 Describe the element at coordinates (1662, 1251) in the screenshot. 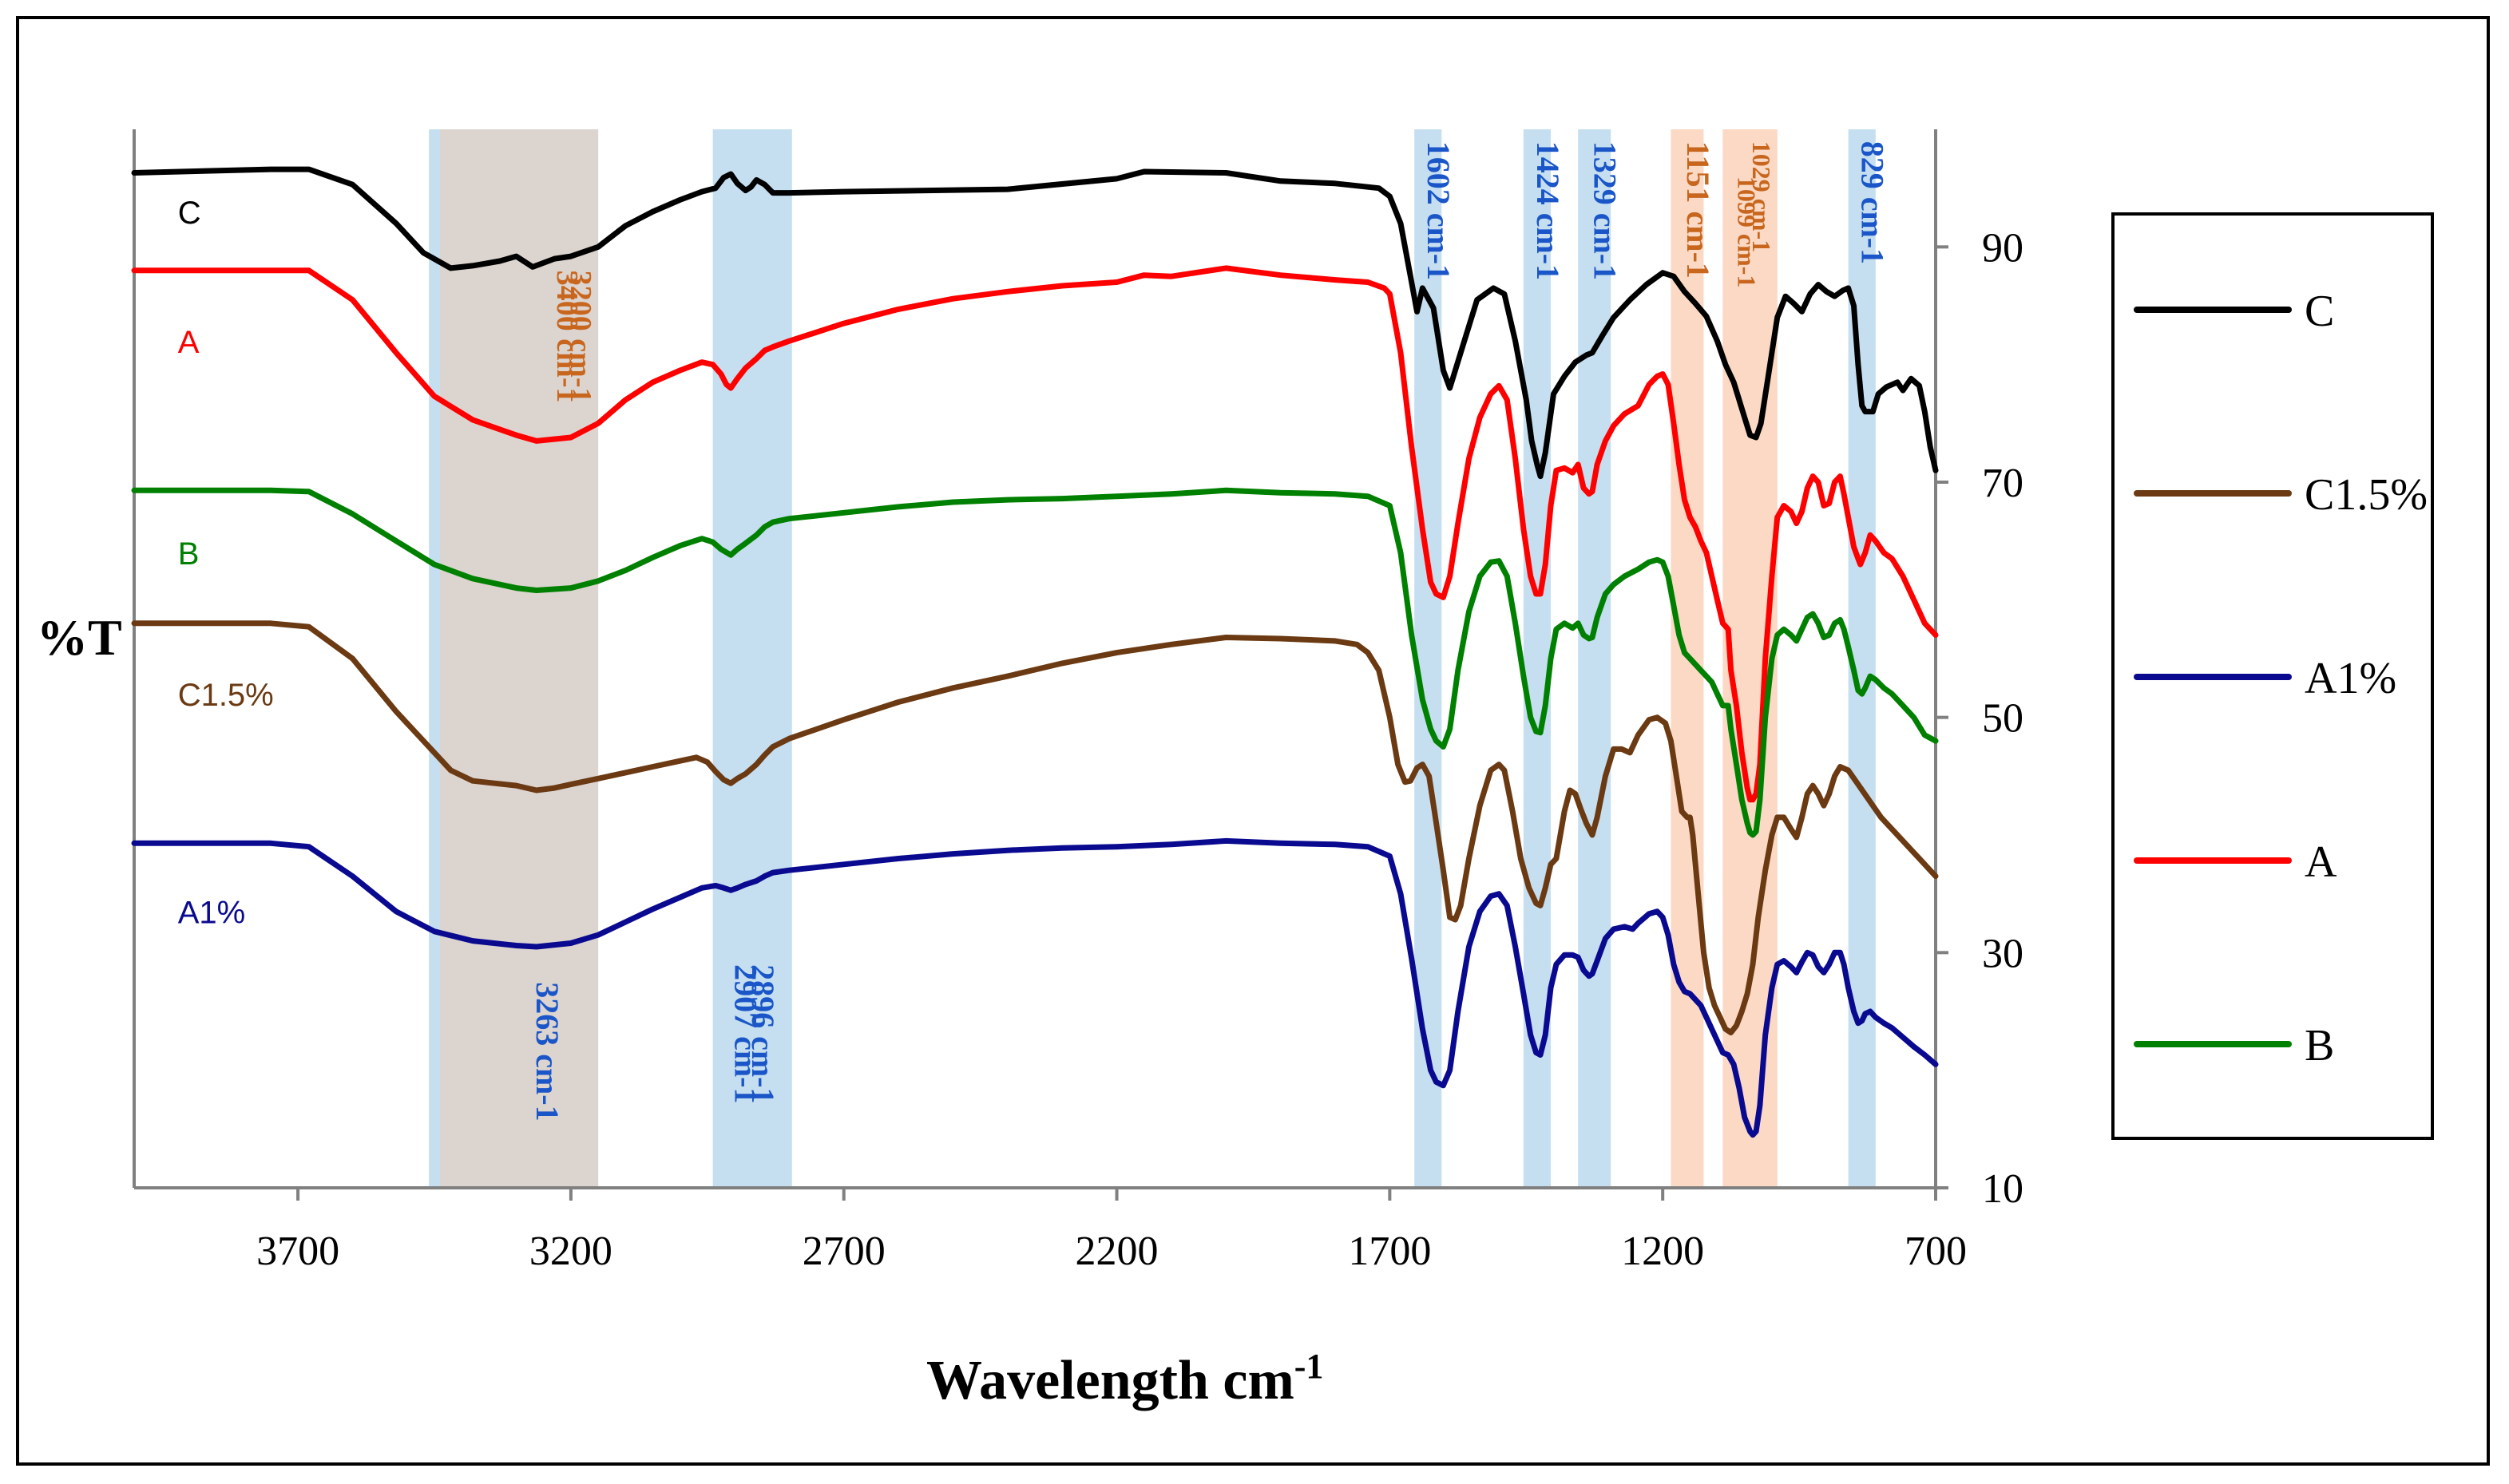

I see `x-tick-label-1200: 1200` at that location.